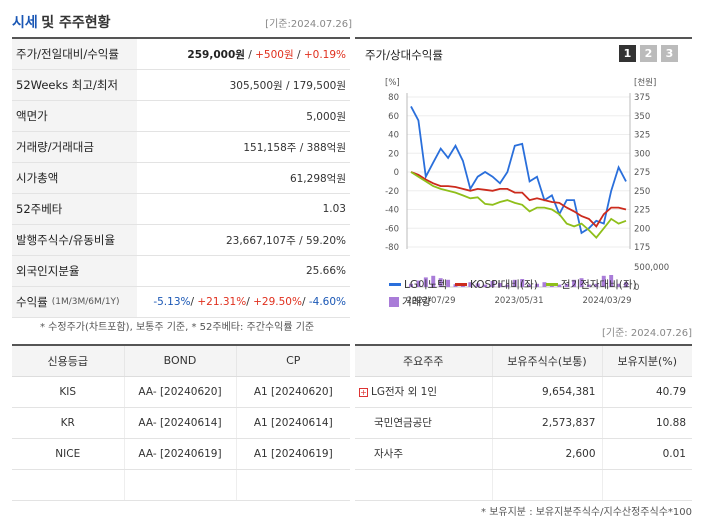 The width and height of the screenshot is (702, 525). What do you see at coordinates (76, 23) in the screenshot?
I see `section-subtitle: 및 주주현황` at bounding box center [76, 23].